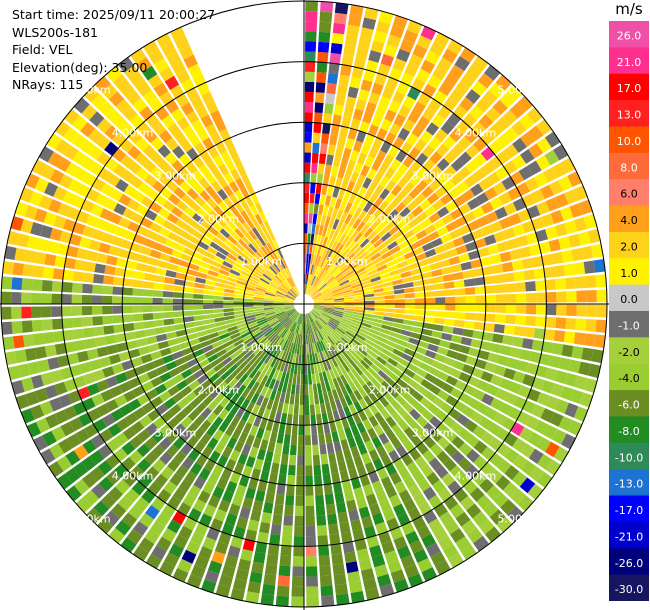  Describe the element at coordinates (628, 378) in the screenshot. I see `colorbar-tick-label: -4.0` at that location.